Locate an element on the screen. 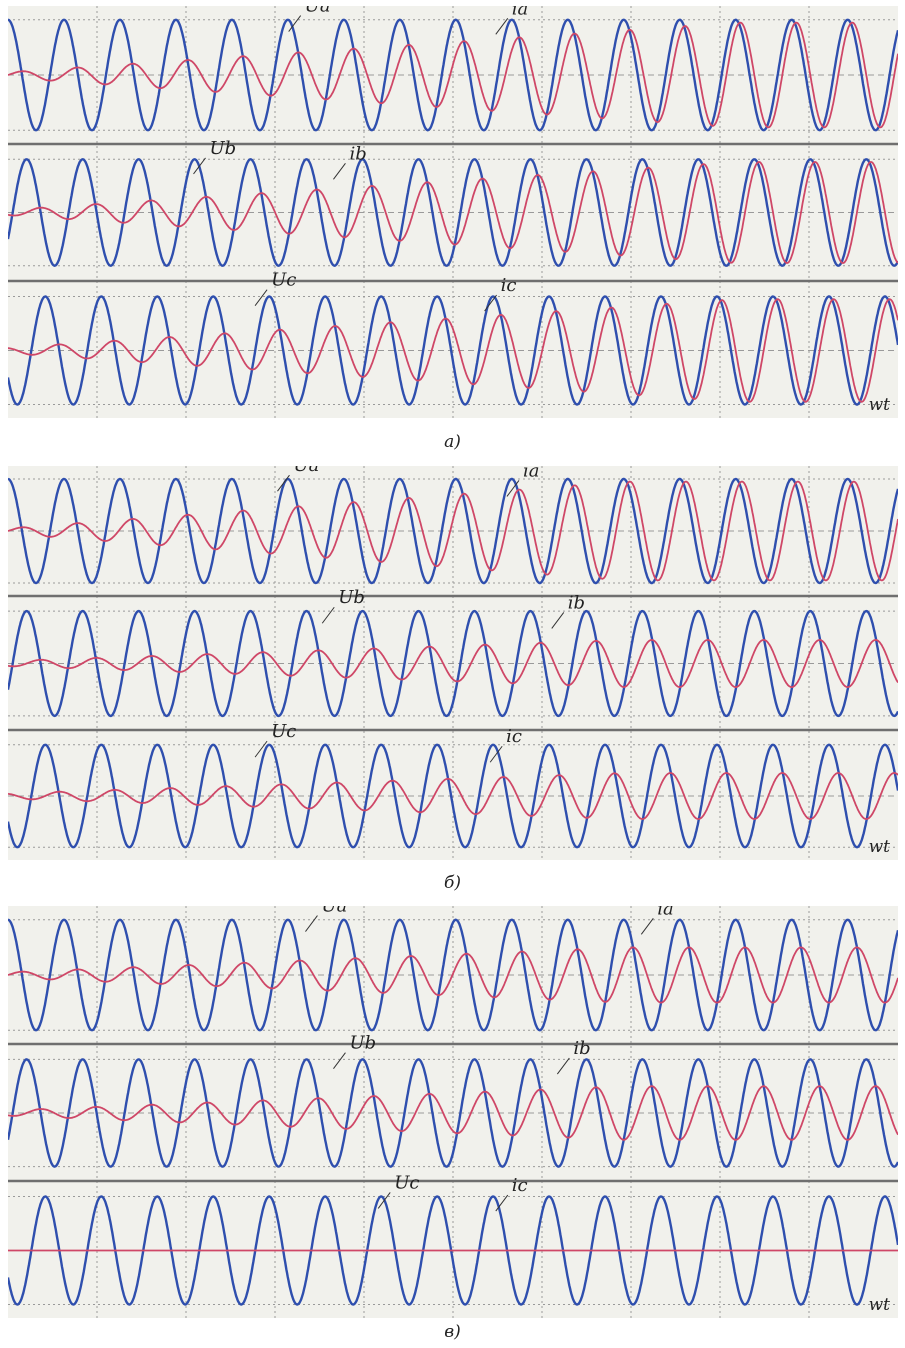 This screenshot has width=905, height=1348. caption-c: в) is located at coordinates (452, 1332).